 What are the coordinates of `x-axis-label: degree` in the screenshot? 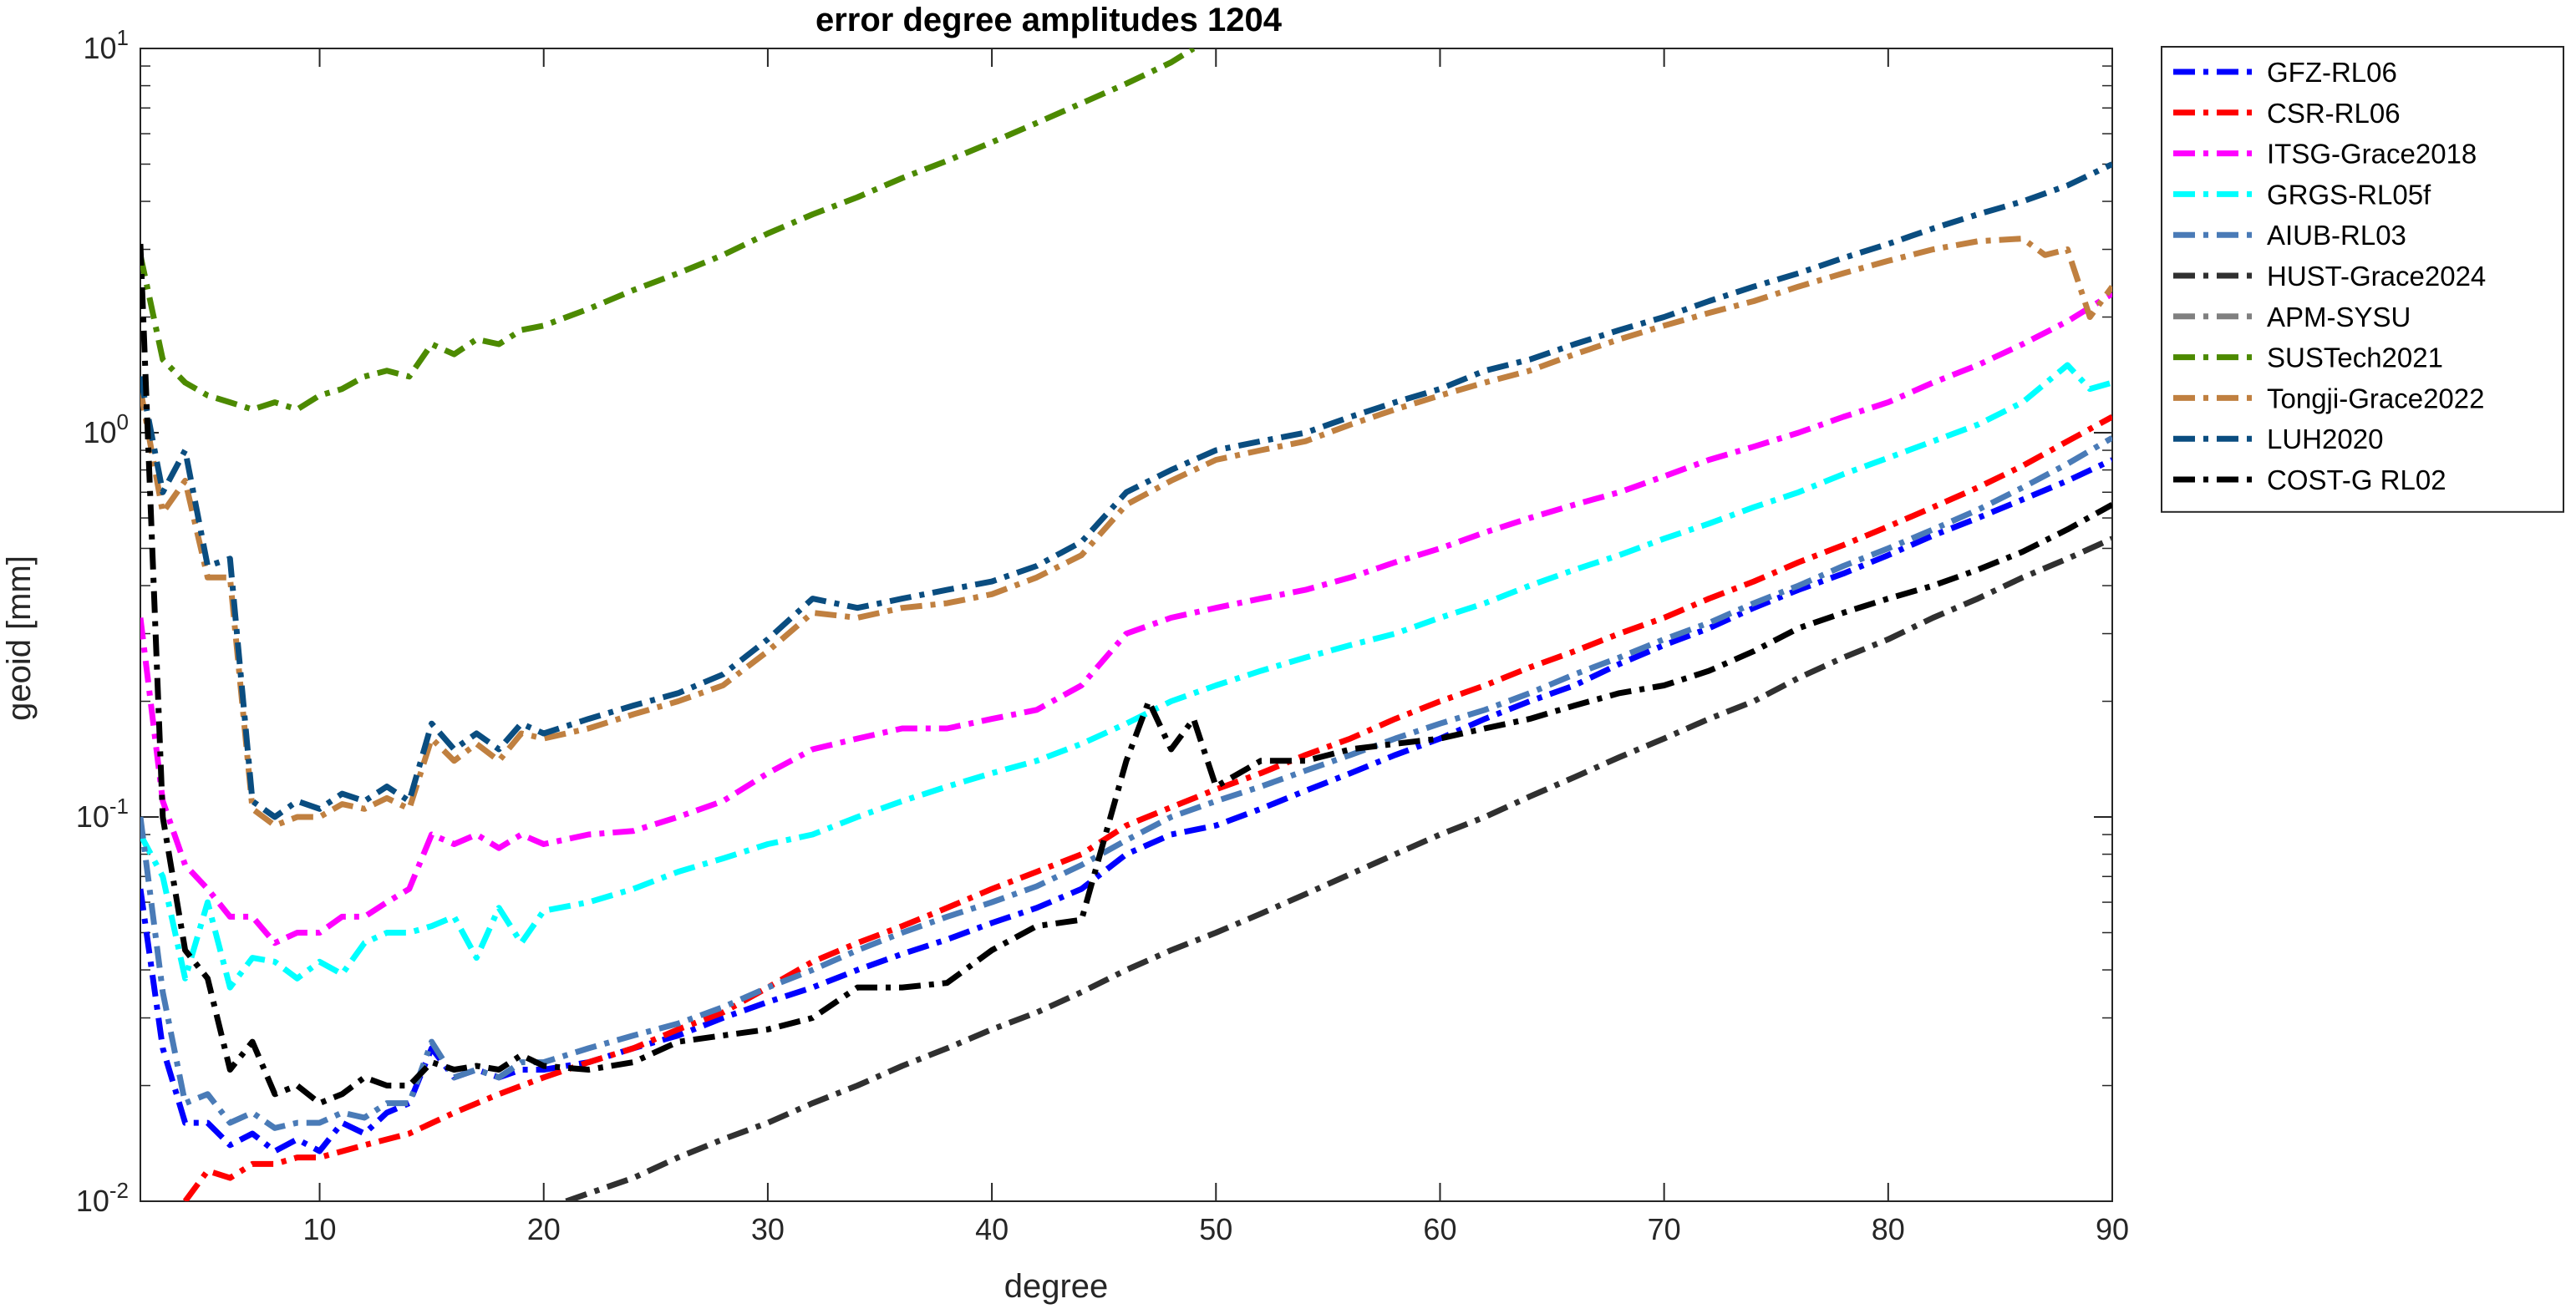 It's located at (1056, 1286).